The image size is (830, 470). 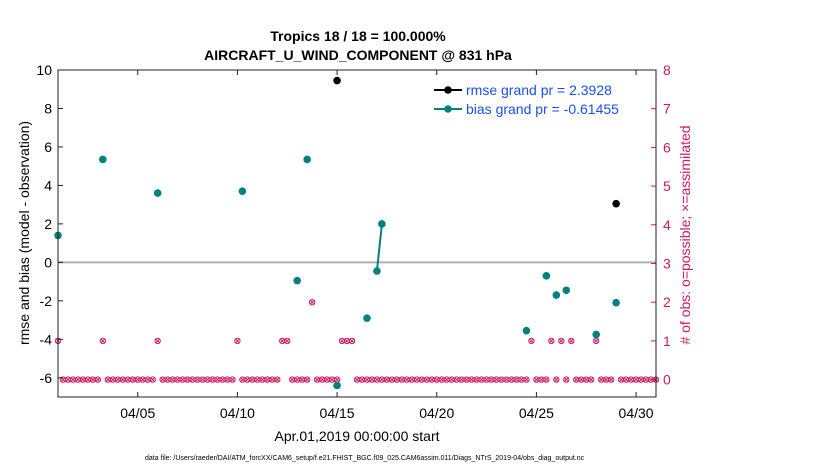 What do you see at coordinates (46, 339) in the screenshot?
I see `y-tick-label-left: -4` at bounding box center [46, 339].